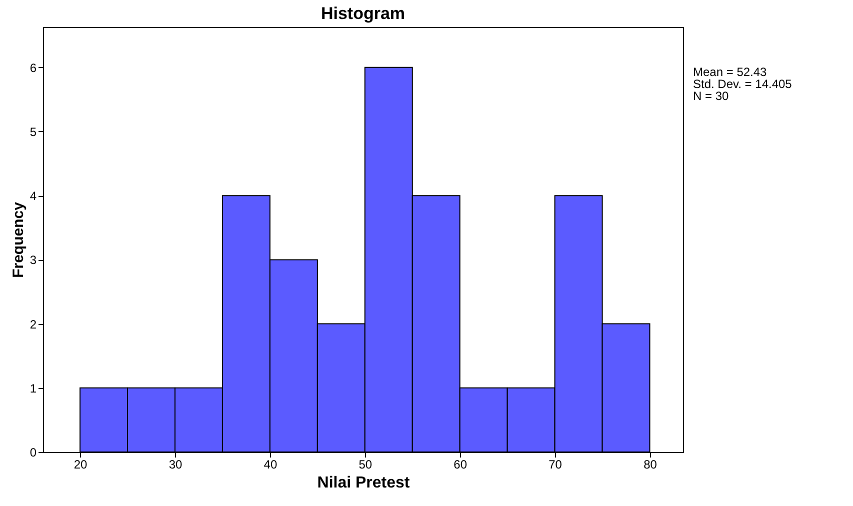 Image resolution: width=853 pixels, height=506 pixels. I want to click on x-tick-label: 50, so click(365, 465).